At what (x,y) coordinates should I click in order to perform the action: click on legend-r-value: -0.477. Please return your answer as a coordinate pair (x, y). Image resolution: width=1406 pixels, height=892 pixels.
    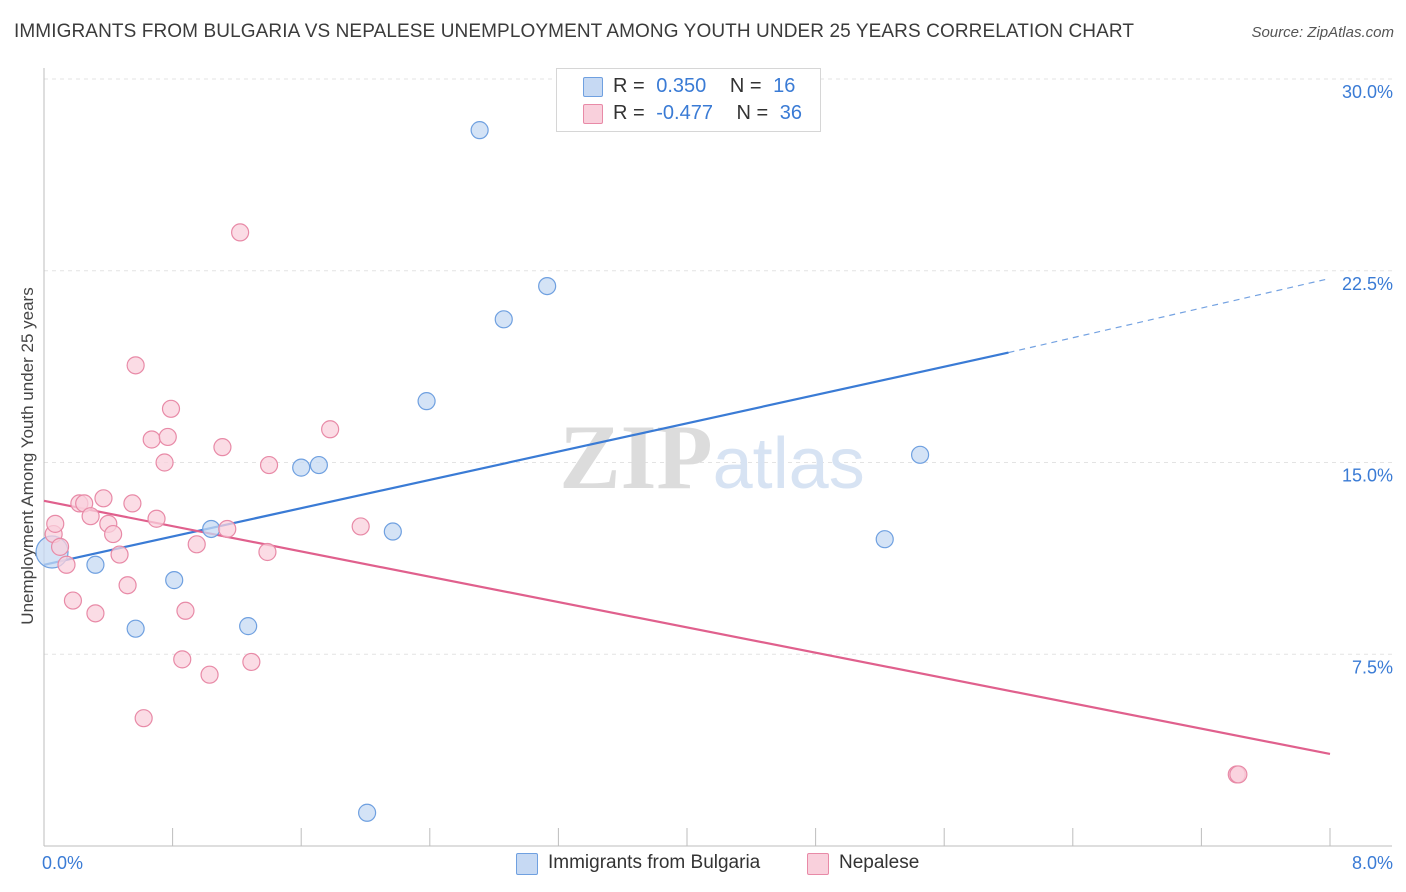
    Looking at the image, I should click on (684, 113).